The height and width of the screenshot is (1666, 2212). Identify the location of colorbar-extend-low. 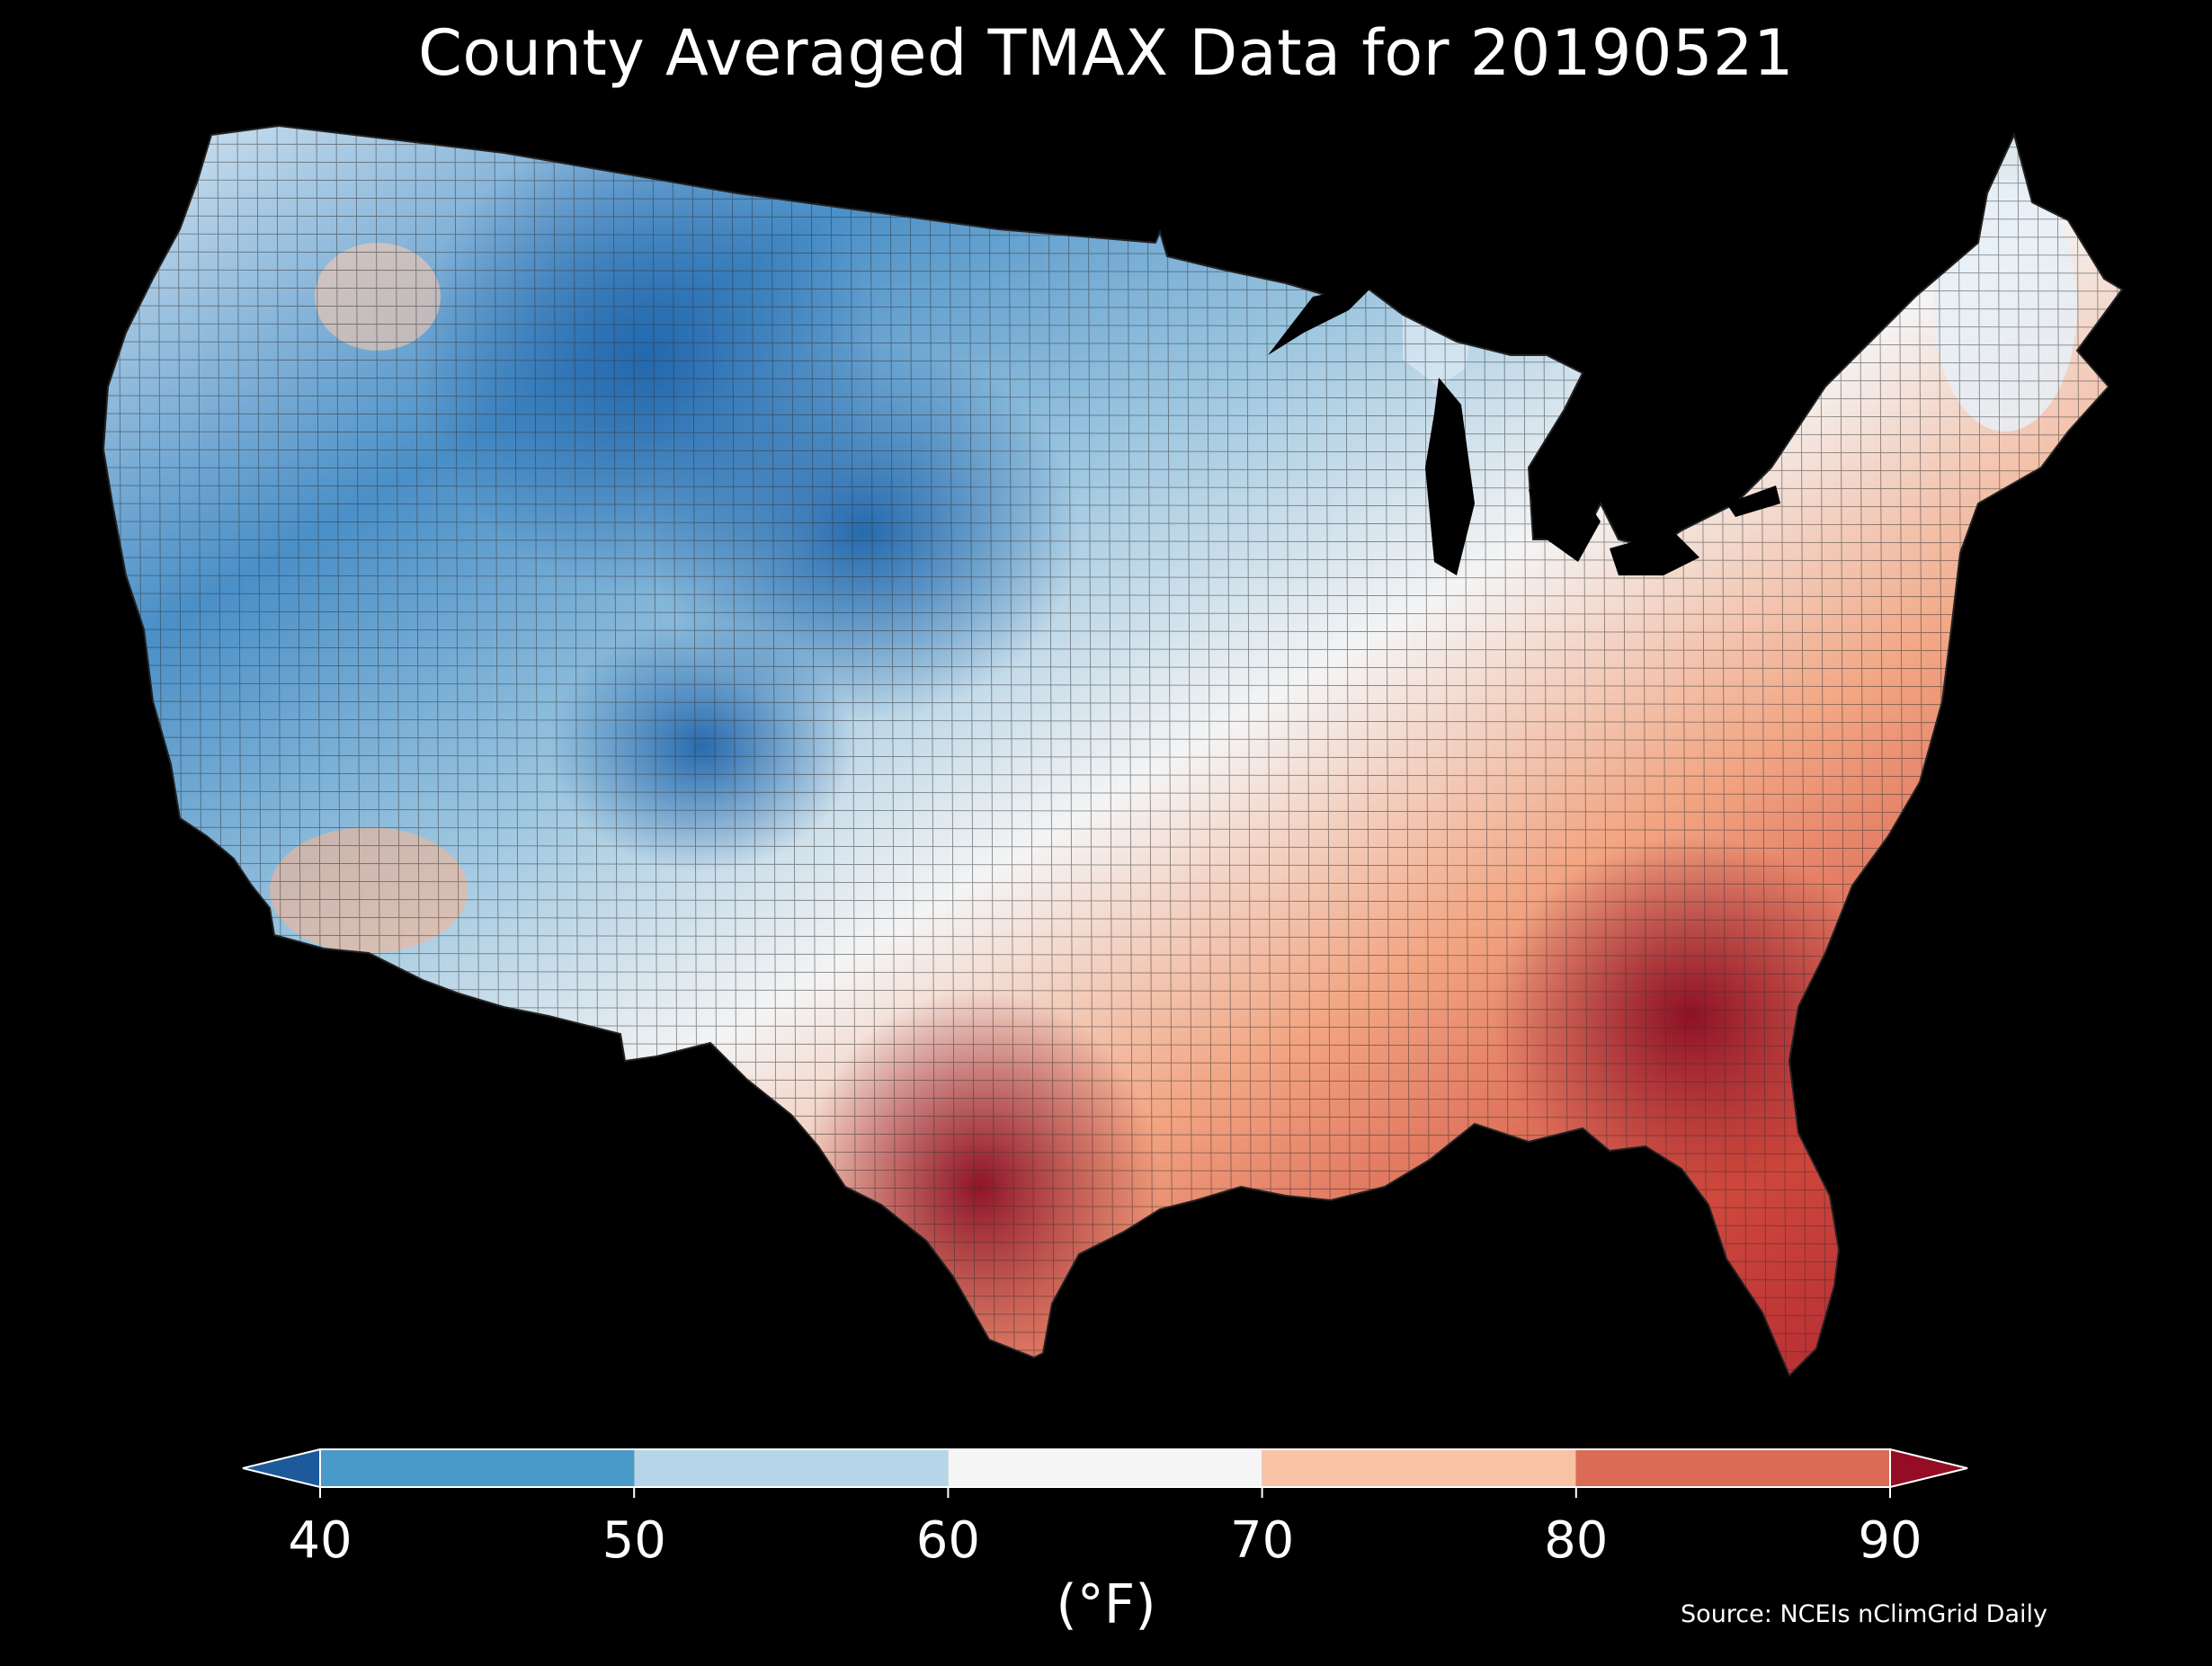
(281, 1468).